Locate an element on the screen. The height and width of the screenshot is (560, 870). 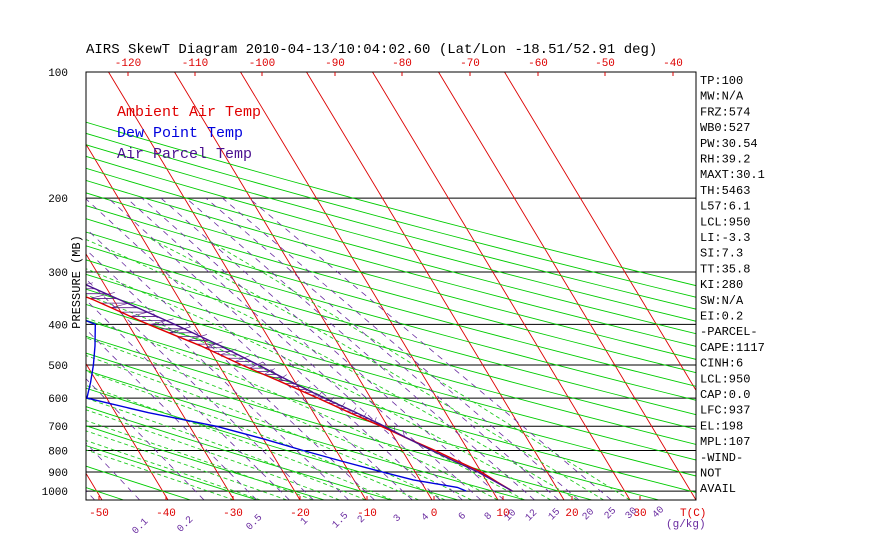
pressure-tick-label: 100 is located at coordinates (58, 74).